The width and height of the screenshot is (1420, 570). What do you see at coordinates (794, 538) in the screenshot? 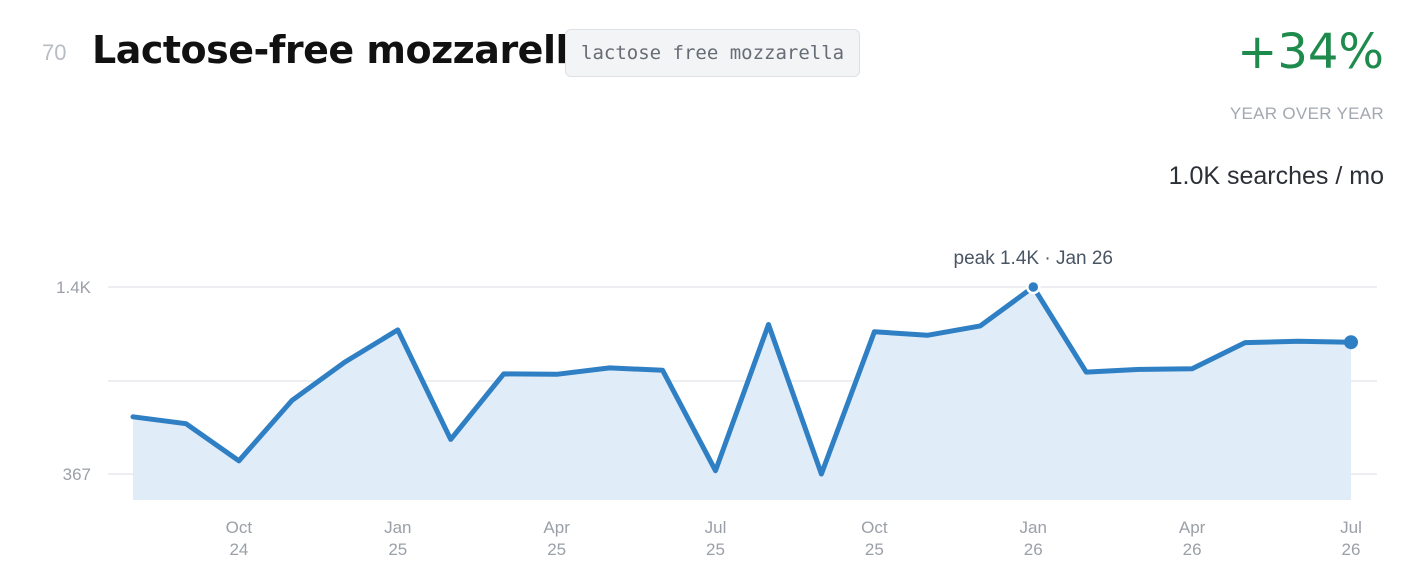
I see `x-axis: Oct 24 Jan 25 Apr 25 Jul 25 Oct 25 Jan 26 Apr 26 Jul 26` at bounding box center [794, 538].